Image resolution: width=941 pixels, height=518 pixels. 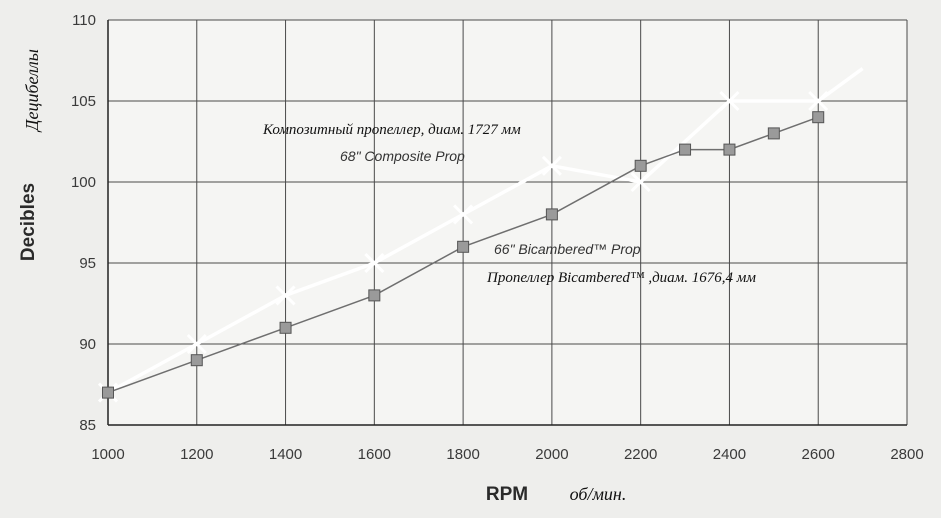 I want to click on y-axis-title-ru: Децибеллы, so click(x=32, y=91).